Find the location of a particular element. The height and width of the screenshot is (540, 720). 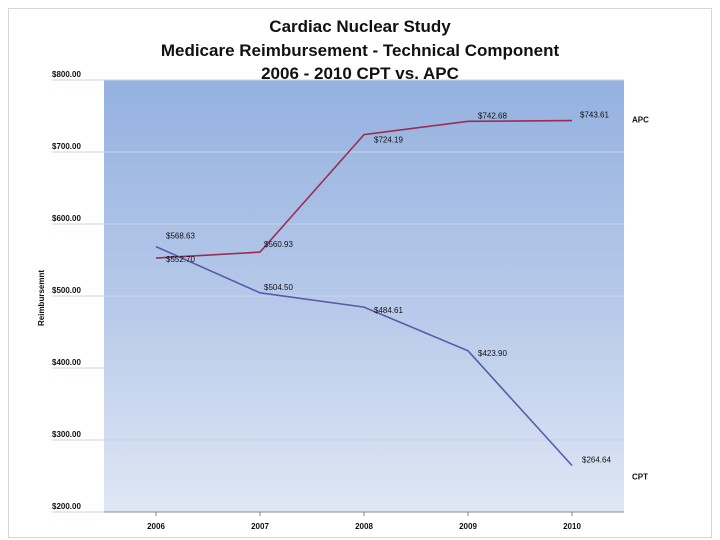

y-tick-label: $700.00 is located at coordinates (66, 146).